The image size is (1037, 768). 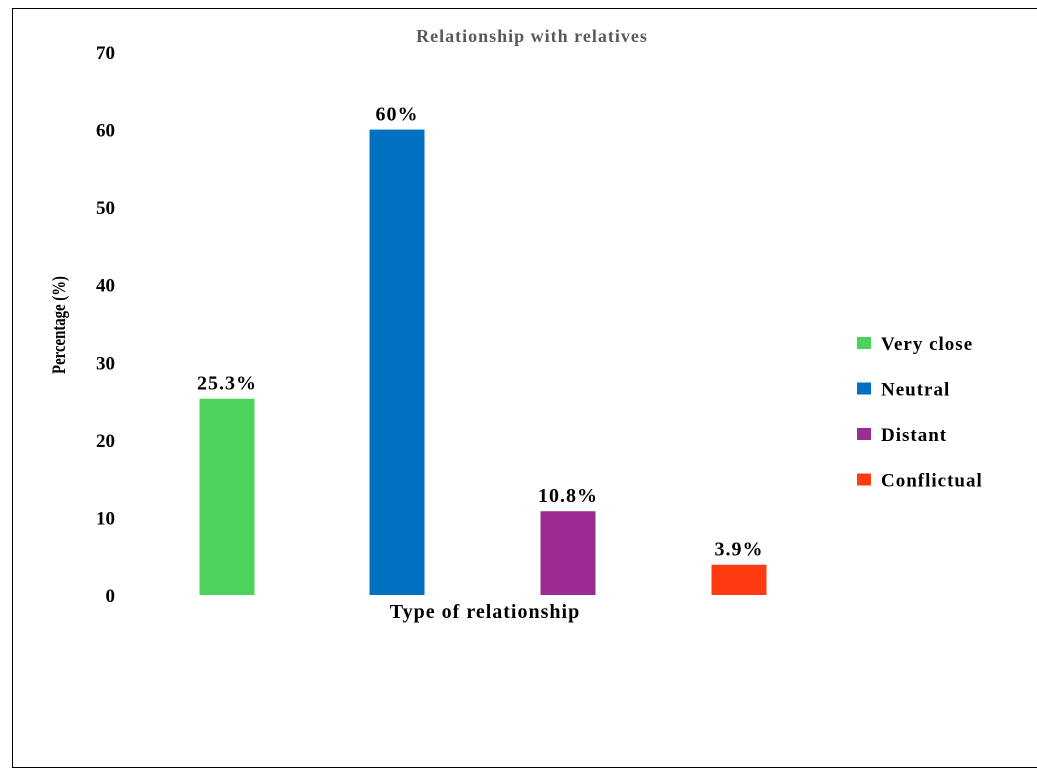 What do you see at coordinates (739, 579) in the screenshot?
I see `bar-conflictual` at bounding box center [739, 579].